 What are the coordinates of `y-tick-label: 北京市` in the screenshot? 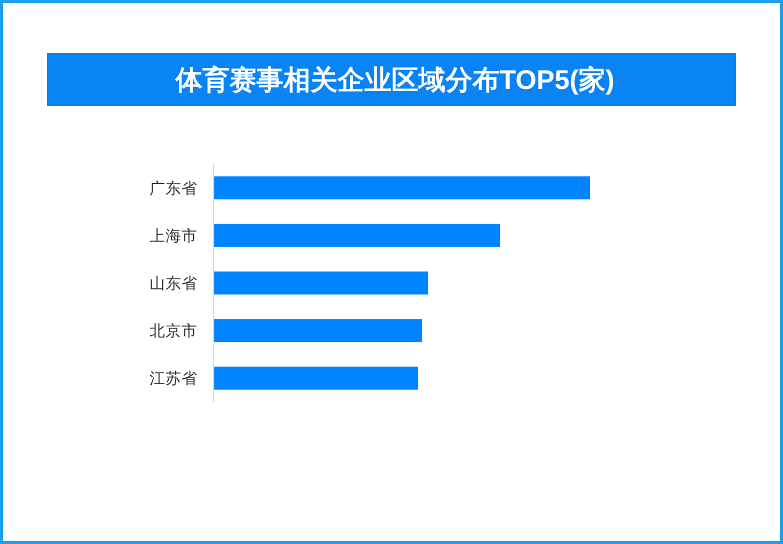 It's located at (174, 331).